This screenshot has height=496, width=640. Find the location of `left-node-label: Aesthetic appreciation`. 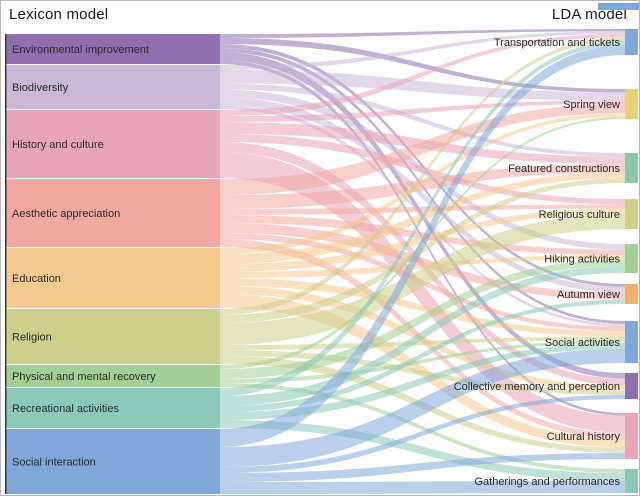

left-node-label: Aesthetic appreciation is located at coordinates (66, 214).